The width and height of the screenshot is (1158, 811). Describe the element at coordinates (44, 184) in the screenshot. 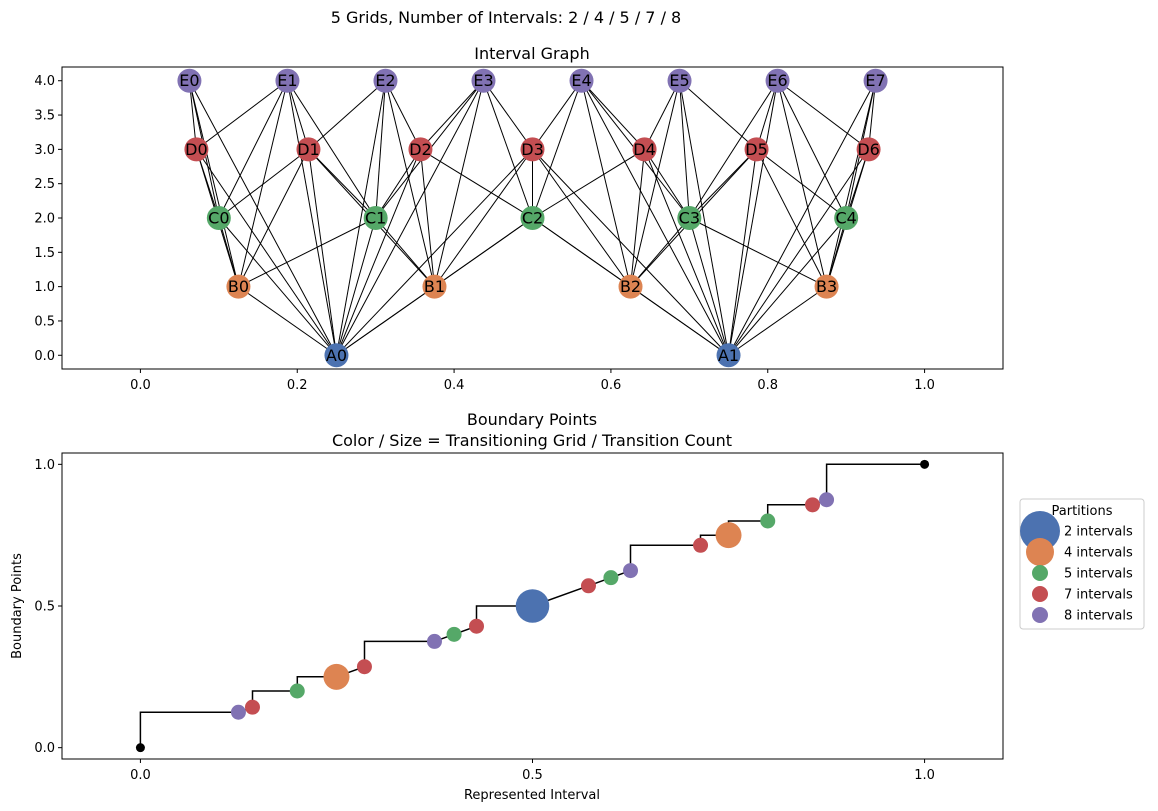

I see `y-tick-label: 2.5` at that location.